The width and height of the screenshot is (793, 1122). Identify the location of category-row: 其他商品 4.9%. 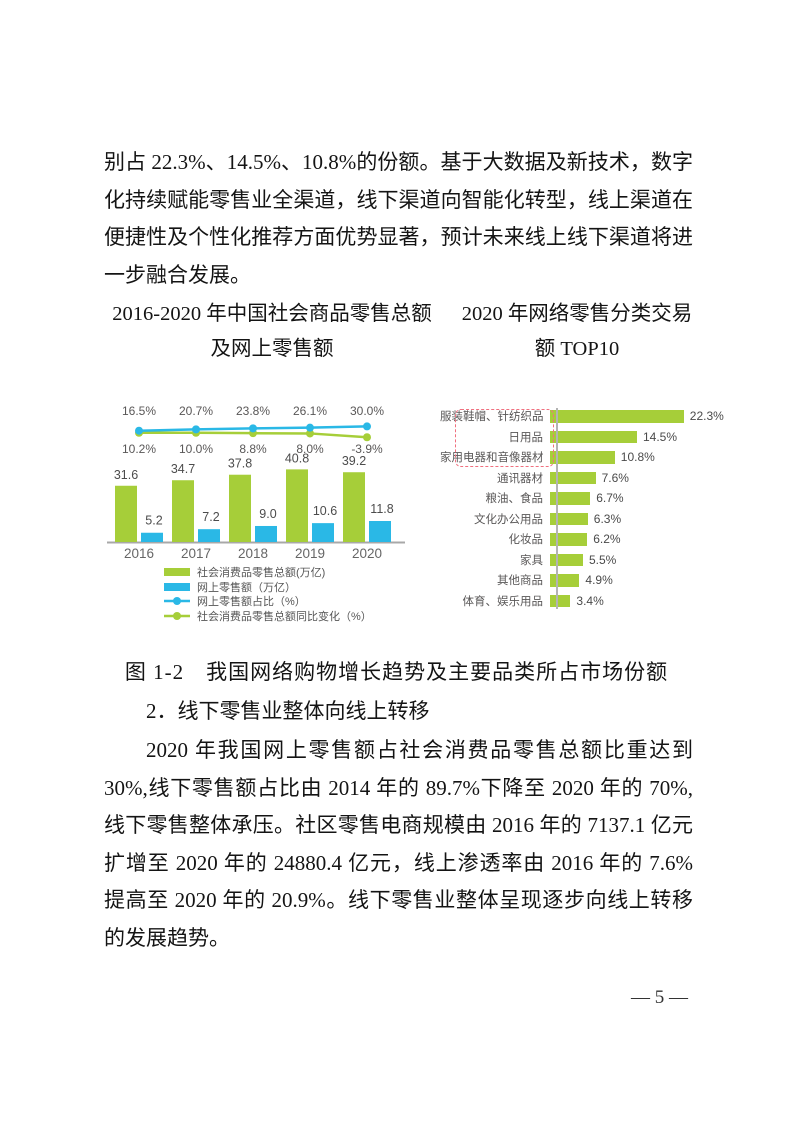
(595, 580).